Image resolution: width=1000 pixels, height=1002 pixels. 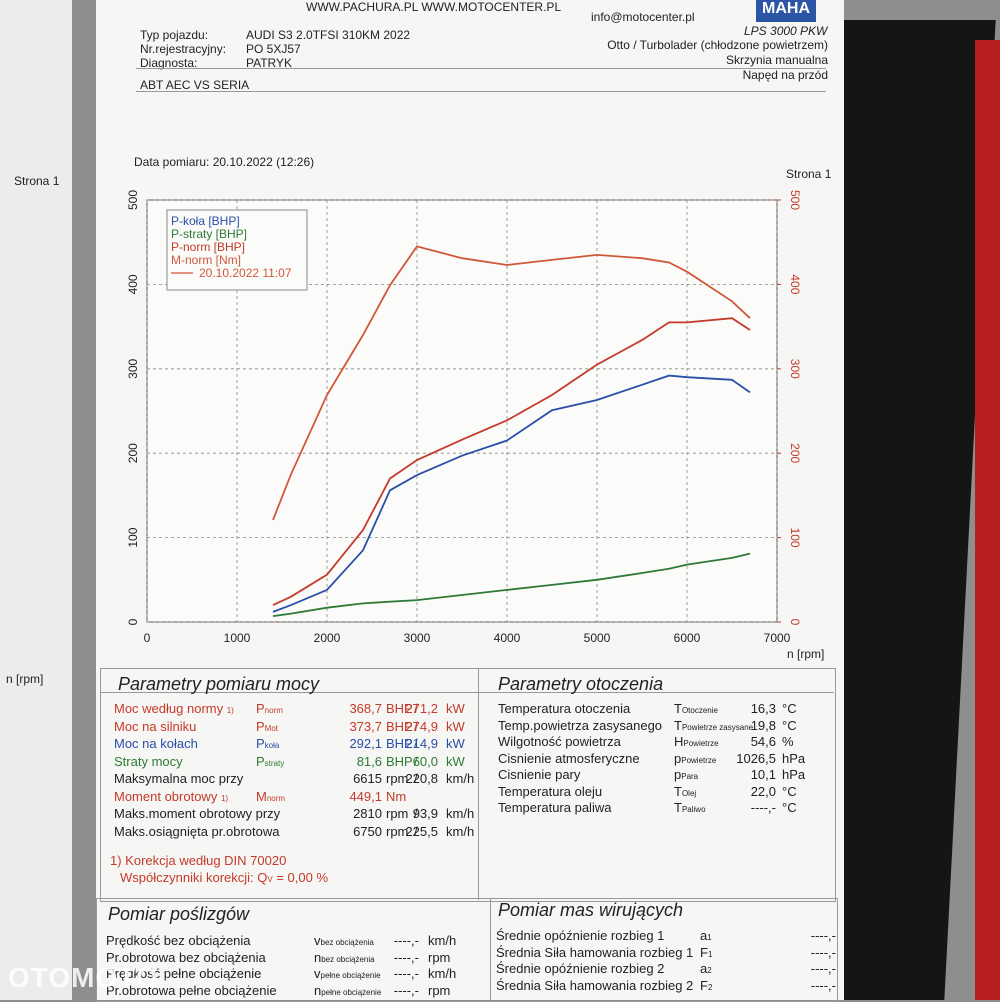 What do you see at coordinates (270, 879) in the screenshot?
I see `factor-sub: V` at bounding box center [270, 879].